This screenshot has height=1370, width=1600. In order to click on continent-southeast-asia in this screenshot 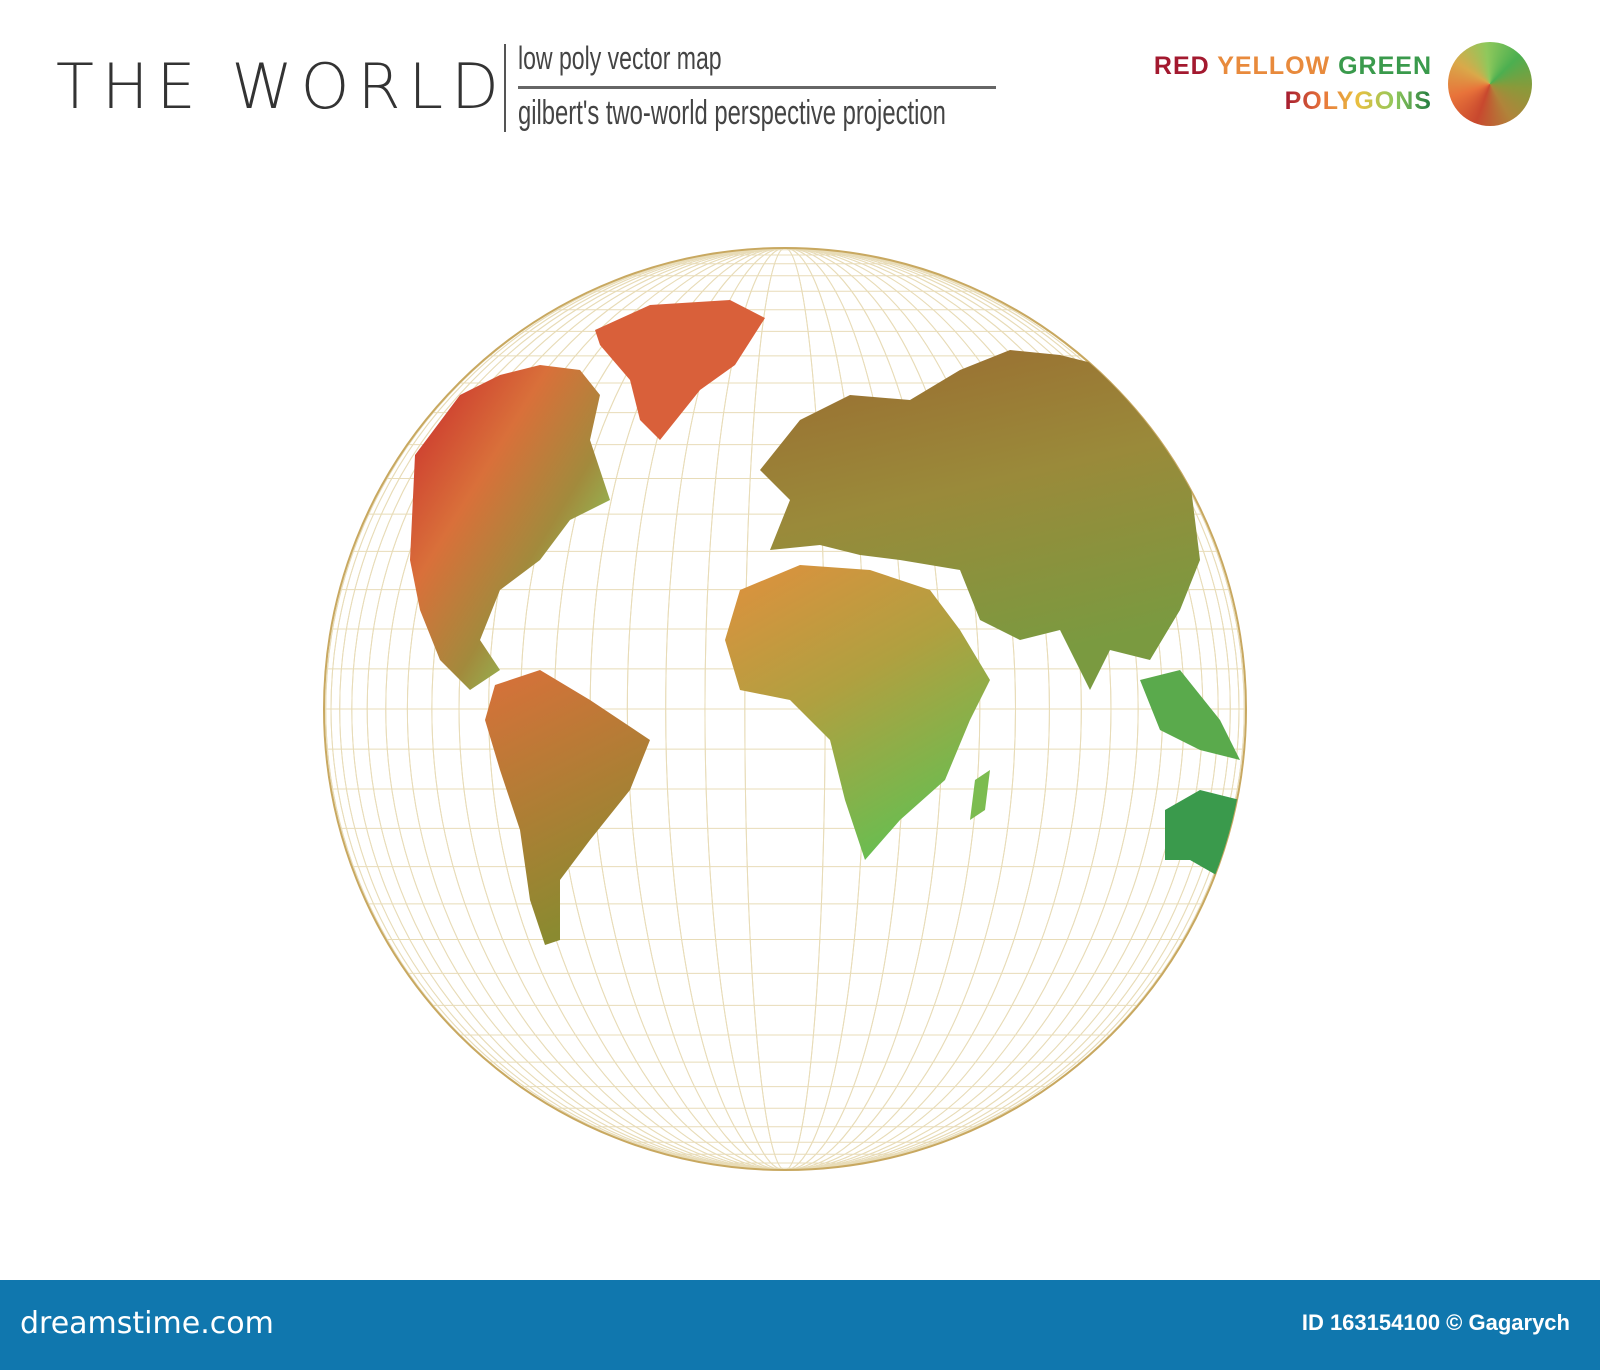, I will do `click(1190, 715)`.